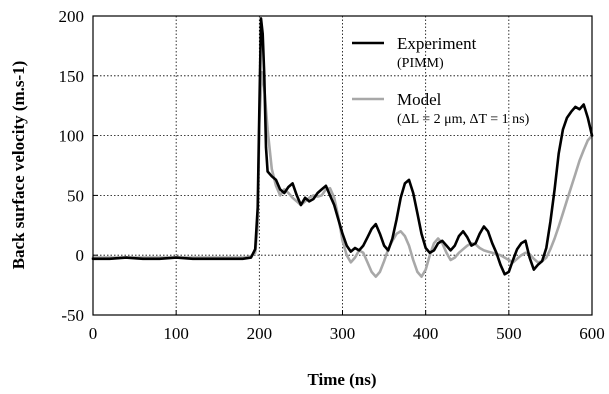 This screenshot has height=394, width=609. I want to click on x-tick-label: 500, so click(509, 333).